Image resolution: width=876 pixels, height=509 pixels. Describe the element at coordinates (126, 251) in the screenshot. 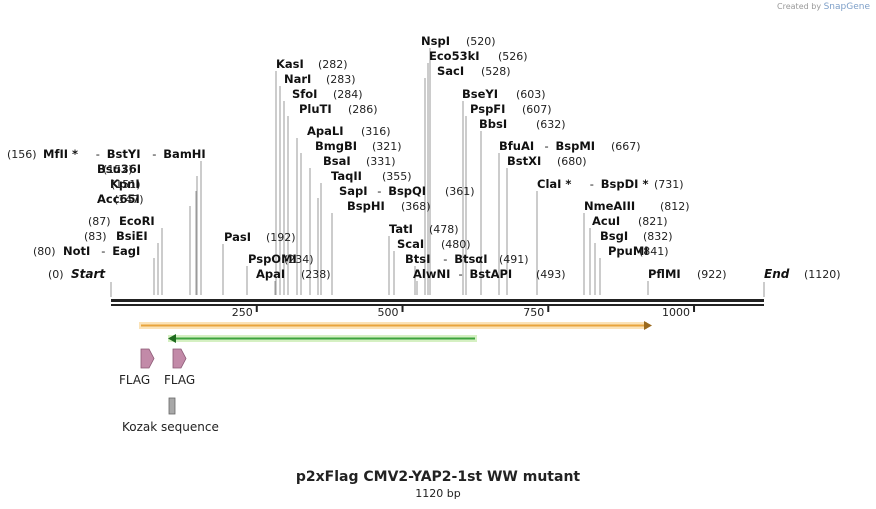

I see `site-label-eagi: EagI` at that location.